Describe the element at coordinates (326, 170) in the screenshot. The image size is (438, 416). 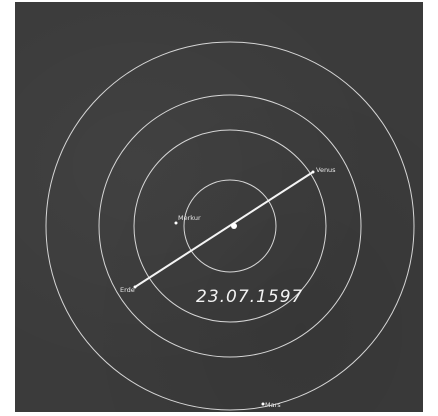
I see `venus-label: Venus` at that location.